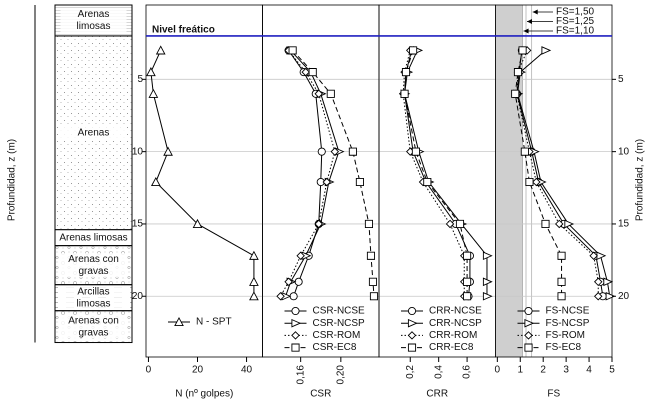 The image size is (650, 401). Describe the element at coordinates (589, 370) in the screenshot. I see `x-tick-label: 4` at that location.